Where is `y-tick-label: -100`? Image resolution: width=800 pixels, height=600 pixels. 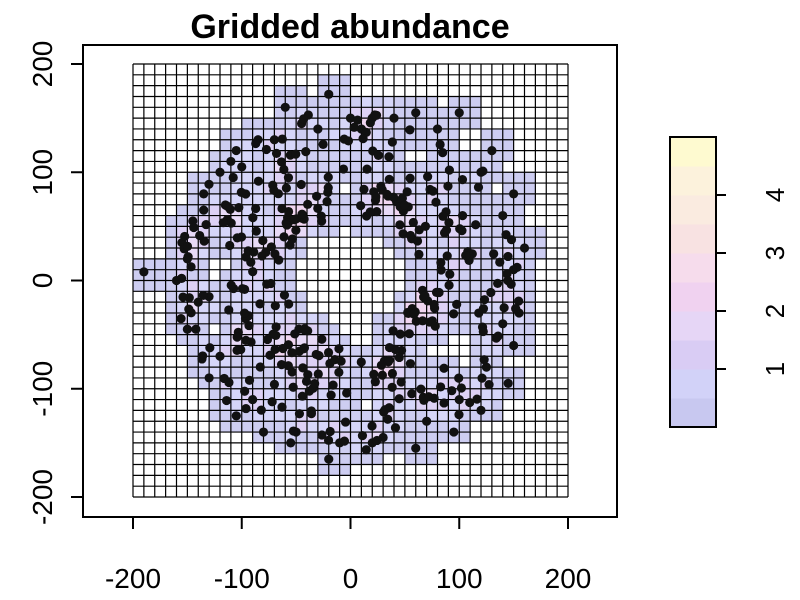 y-tick-label: -100 is located at coordinates (42, 389).